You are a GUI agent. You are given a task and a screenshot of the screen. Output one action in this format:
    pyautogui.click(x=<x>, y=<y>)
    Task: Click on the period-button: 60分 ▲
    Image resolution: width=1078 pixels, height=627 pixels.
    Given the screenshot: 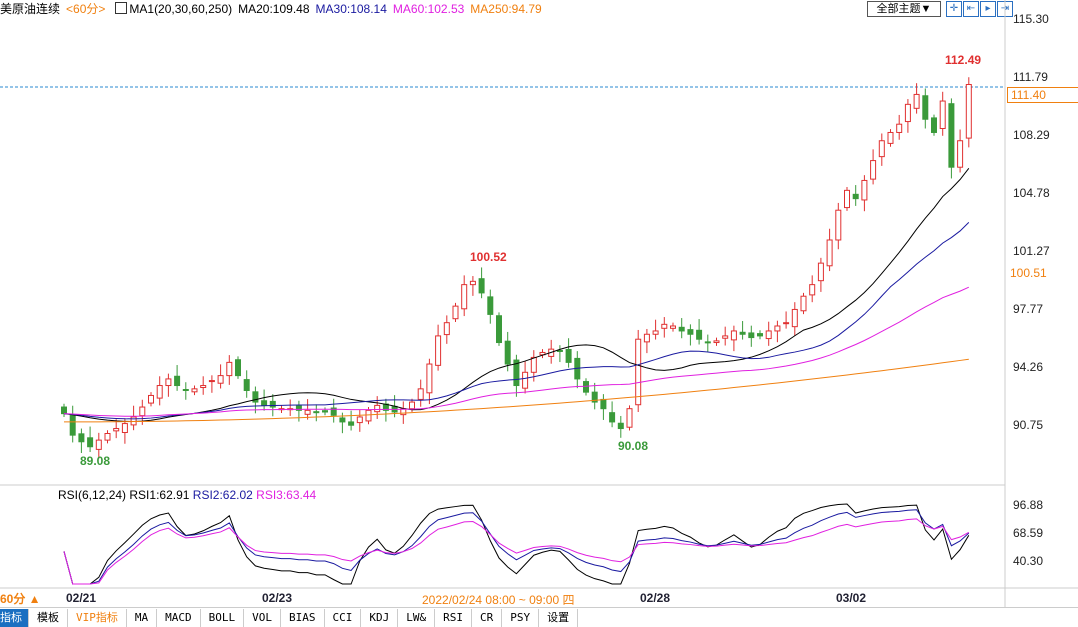 What is the action you would take?
    pyautogui.click(x=20, y=599)
    